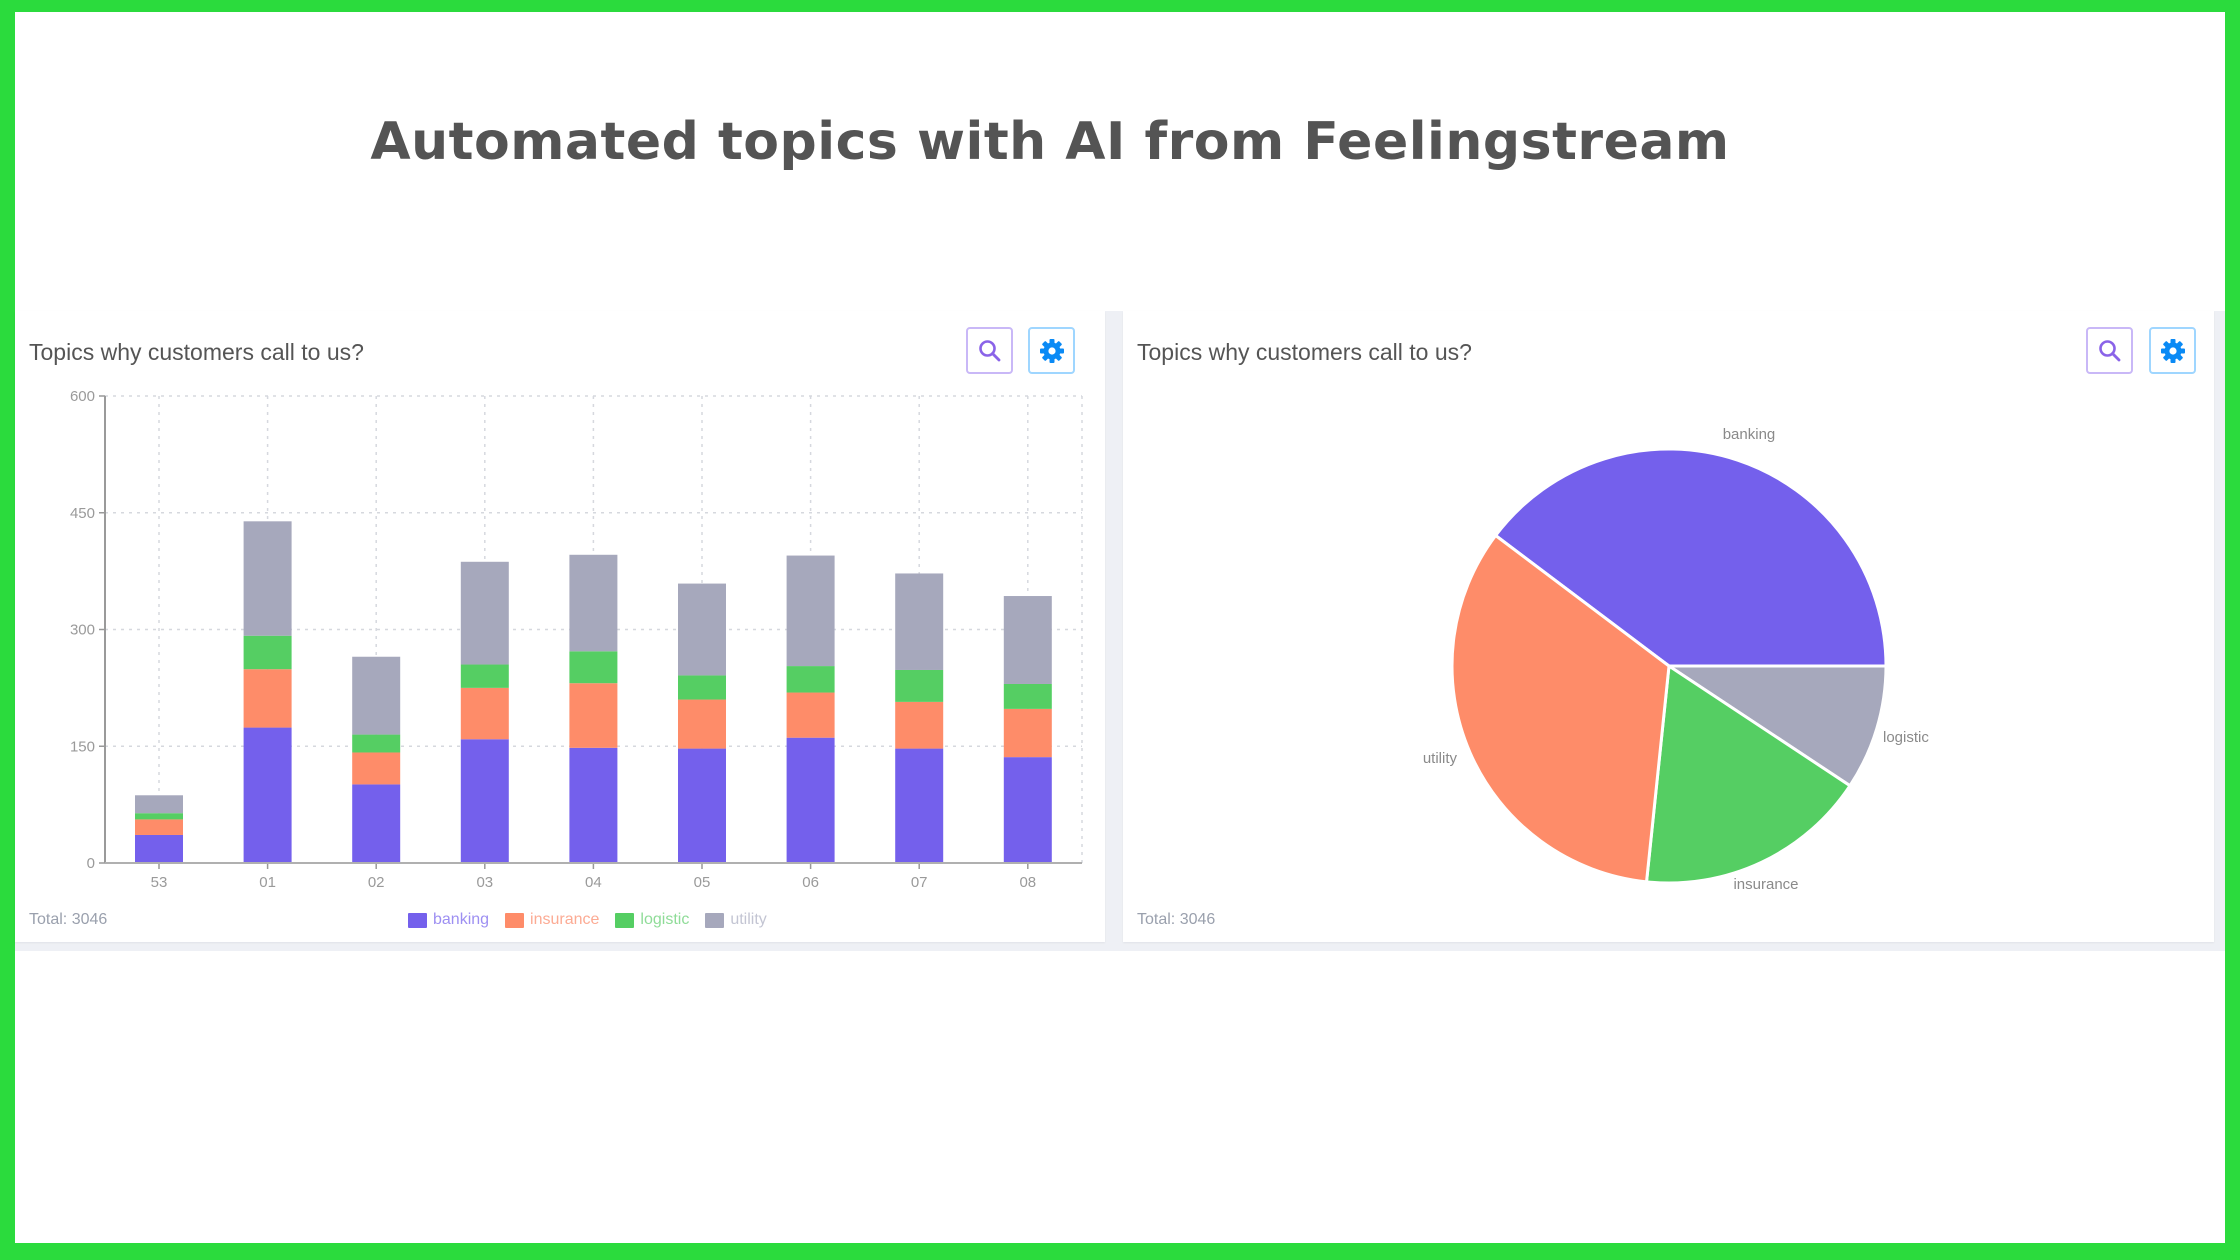 The image size is (2240, 1260). Describe the element at coordinates (1440, 758) in the screenshot. I see `pie-label-utility: utility` at that location.